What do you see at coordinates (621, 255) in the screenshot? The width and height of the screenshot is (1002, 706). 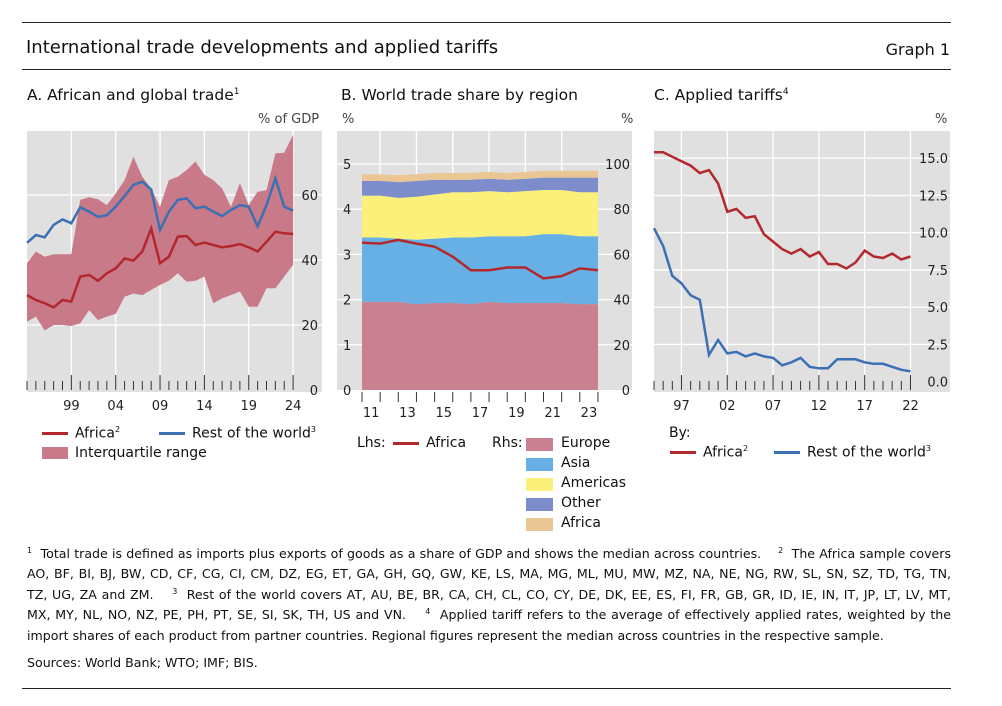 I see `y-tick-label-right: 60` at bounding box center [621, 255].